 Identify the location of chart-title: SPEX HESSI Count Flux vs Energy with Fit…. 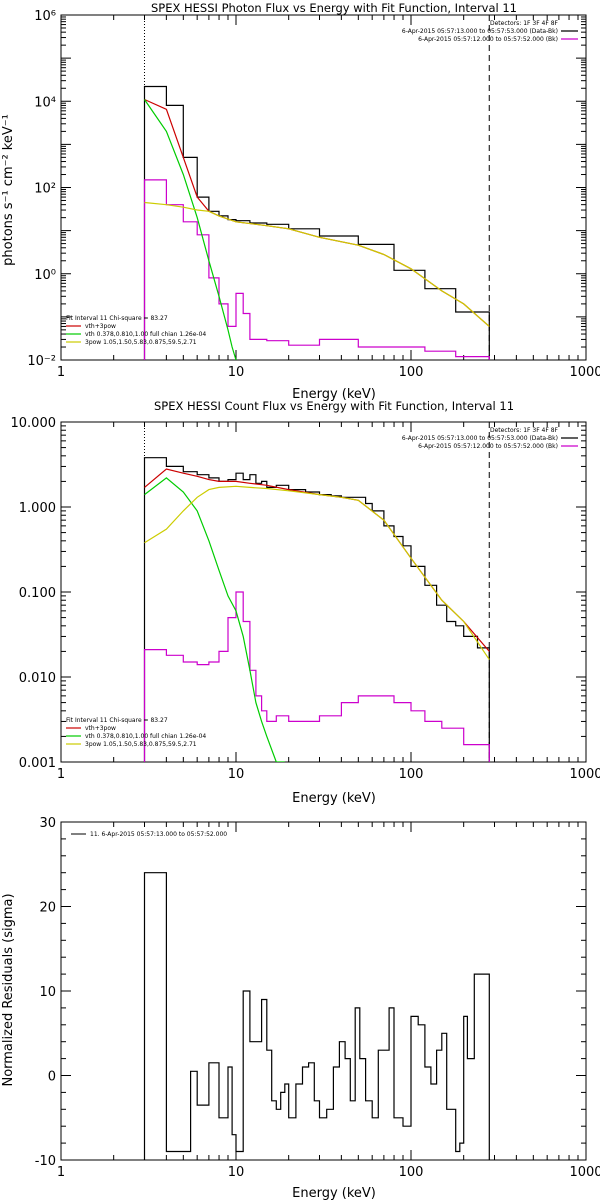
(334, 406).